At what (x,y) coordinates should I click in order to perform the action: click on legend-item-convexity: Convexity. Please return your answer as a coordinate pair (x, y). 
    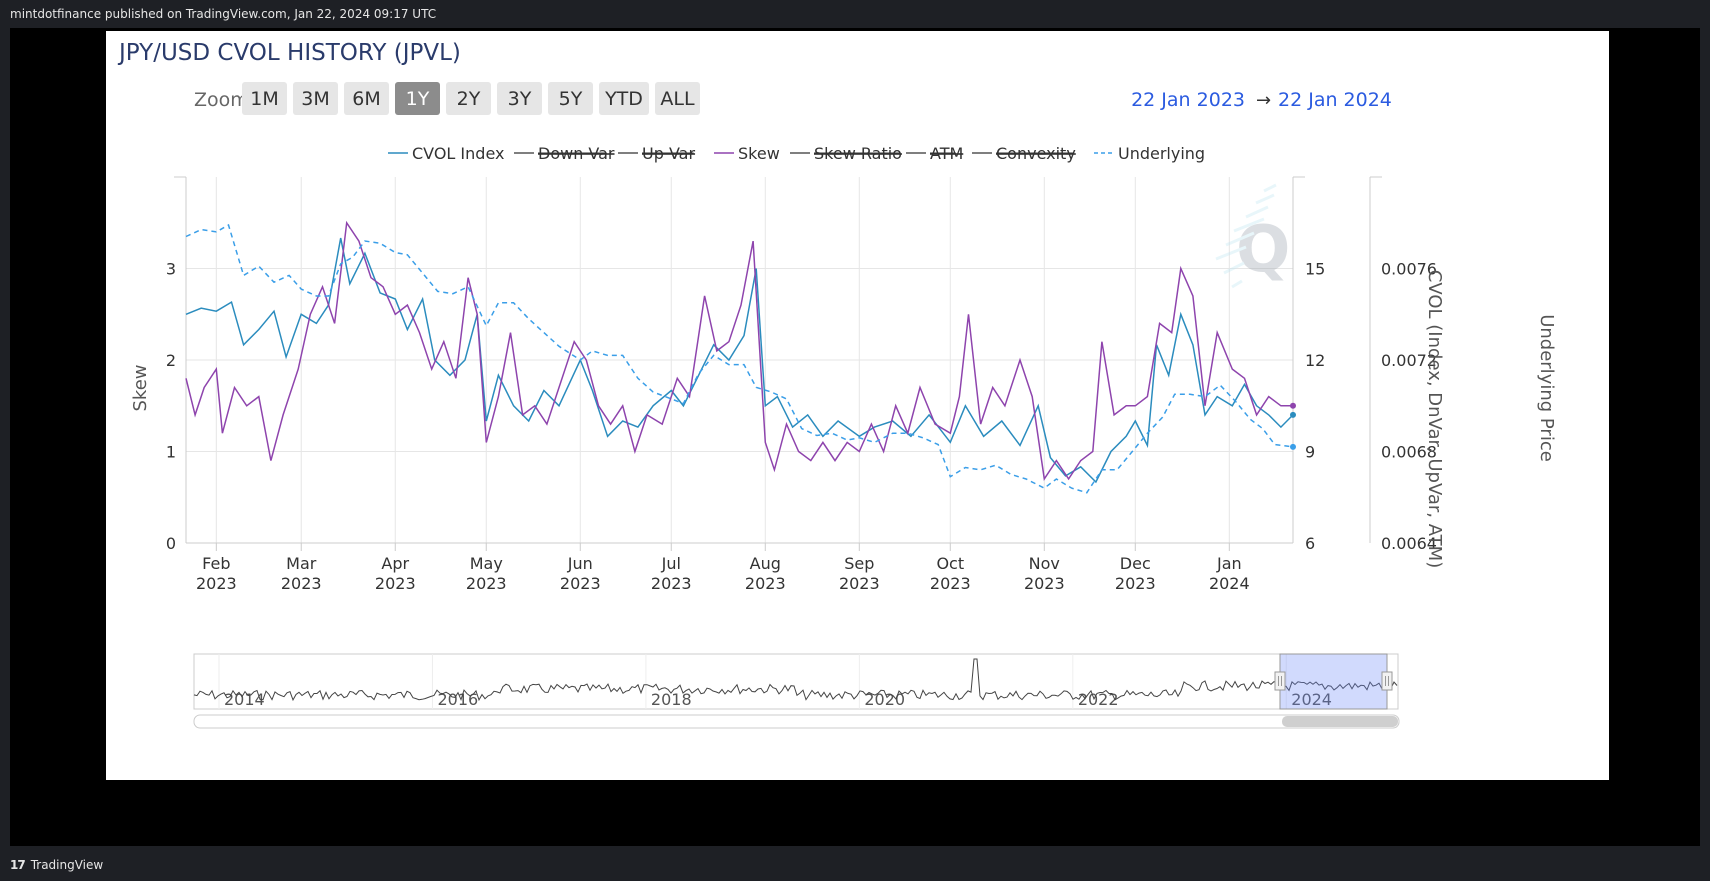
    Looking at the image, I should click on (1024, 153).